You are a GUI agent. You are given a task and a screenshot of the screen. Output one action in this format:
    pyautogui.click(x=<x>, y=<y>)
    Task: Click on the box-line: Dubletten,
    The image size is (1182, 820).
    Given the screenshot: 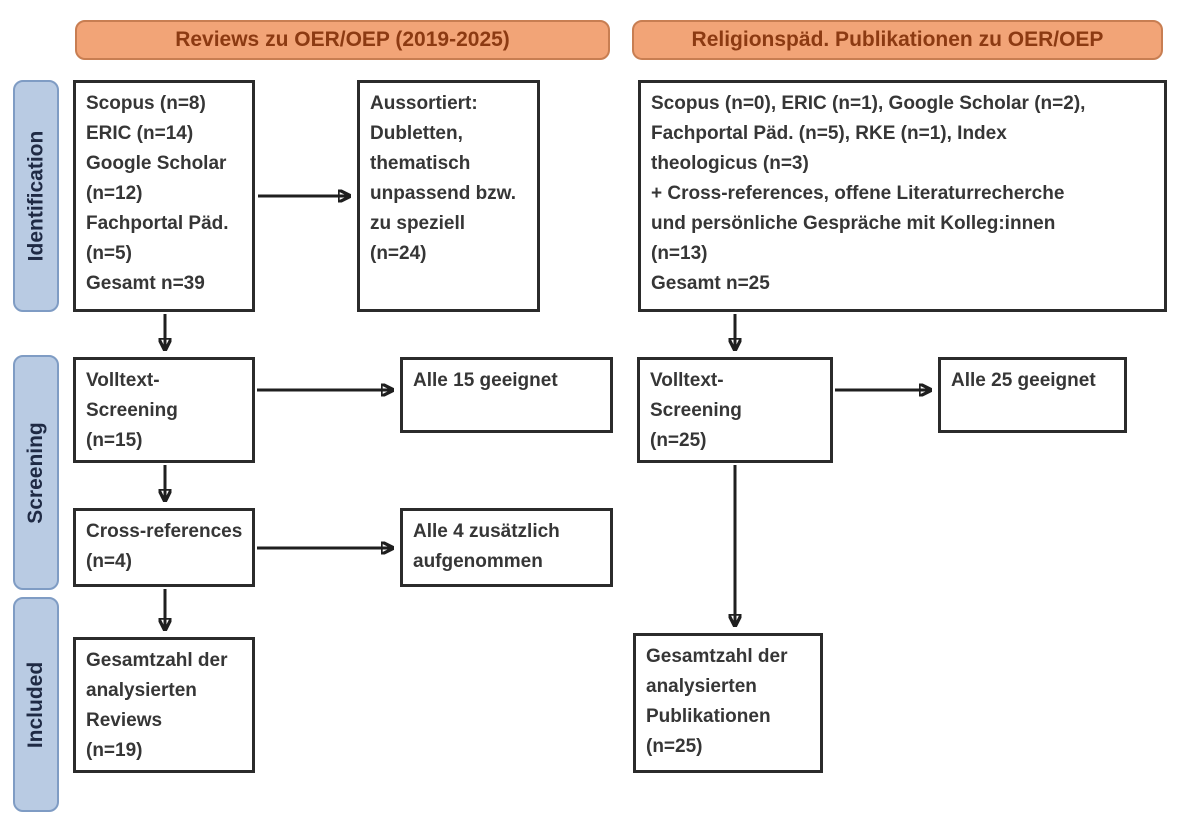 What is the action you would take?
    pyautogui.click(x=416, y=133)
    